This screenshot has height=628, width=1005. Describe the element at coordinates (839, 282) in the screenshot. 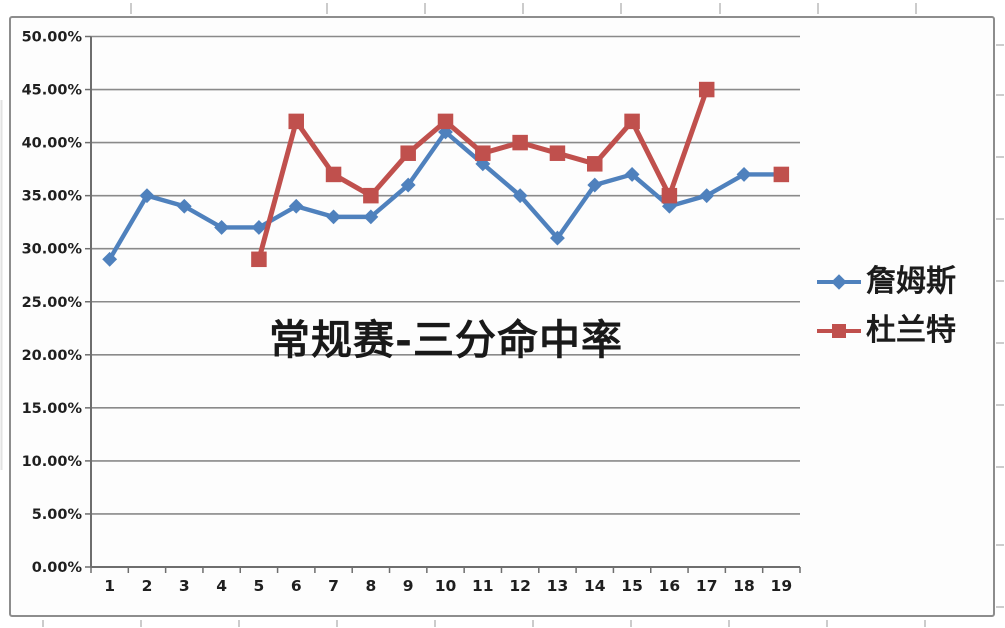

I see `james-series-marker-icon` at that location.